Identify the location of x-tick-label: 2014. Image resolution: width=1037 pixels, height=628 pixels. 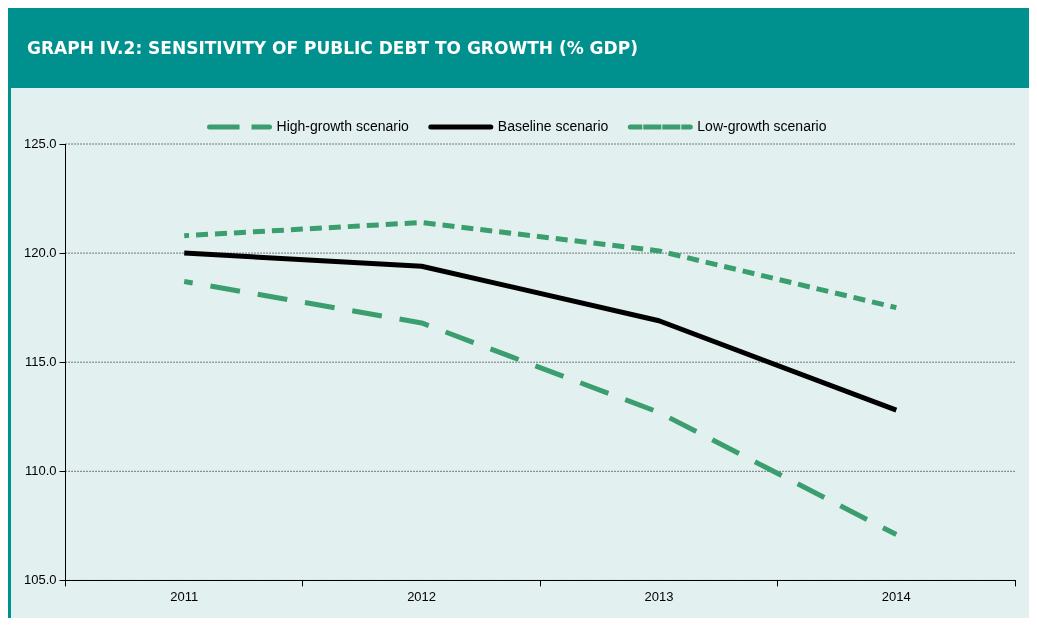
(896, 596).